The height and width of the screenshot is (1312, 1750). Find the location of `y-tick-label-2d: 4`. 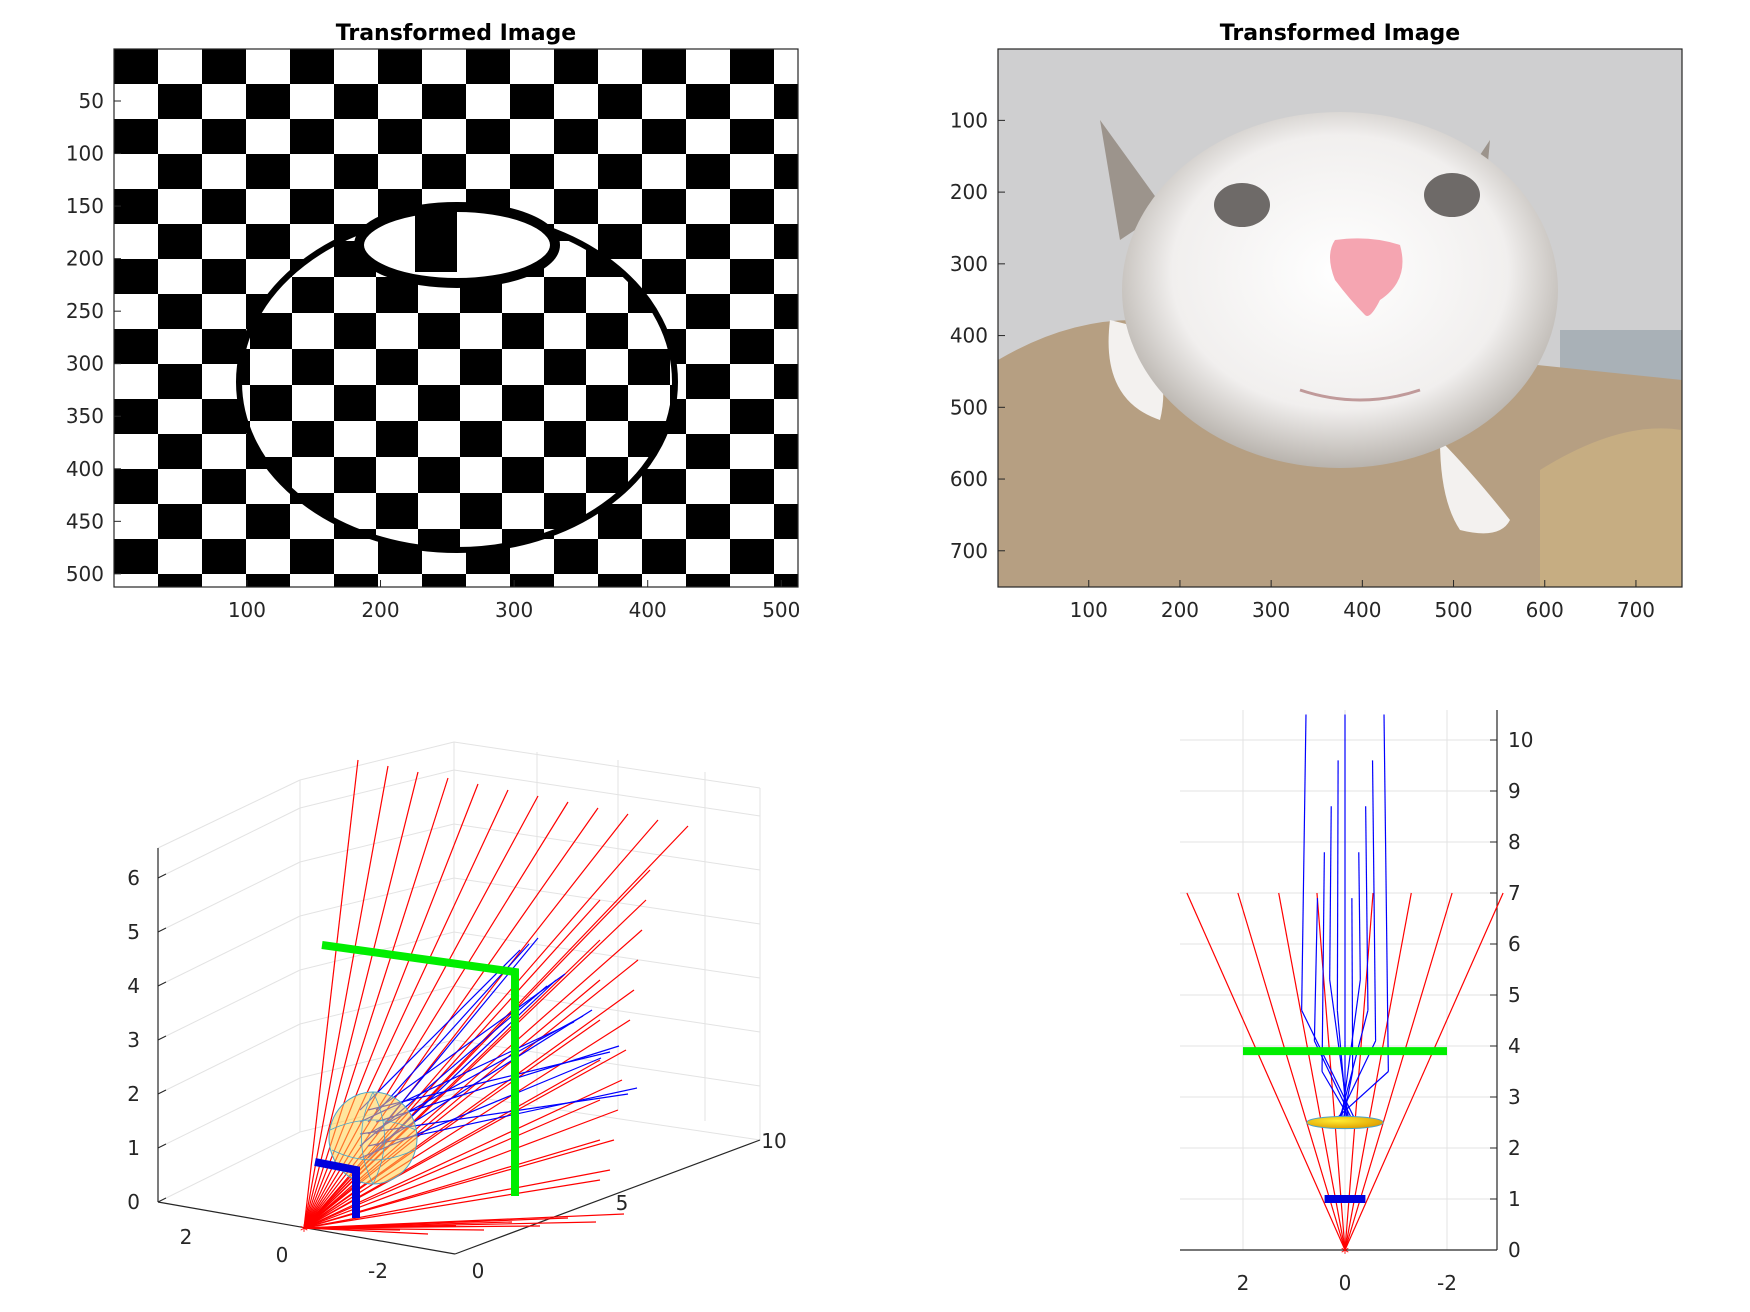

y-tick-label-2d: 4 is located at coordinates (1514, 1046).